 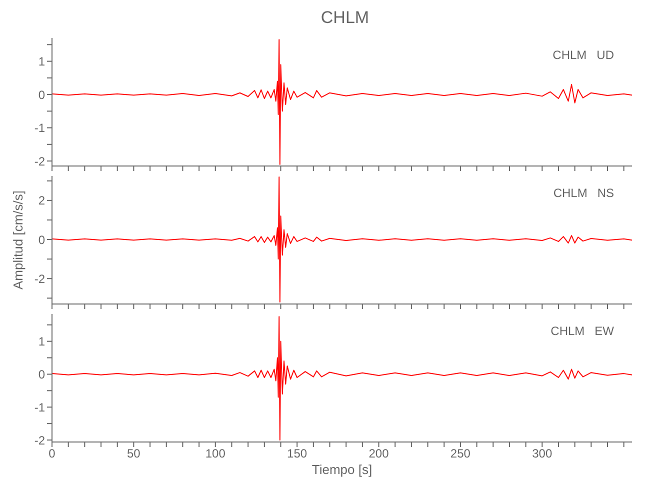 I want to click on y-tick-label: 2, so click(x=42, y=201).